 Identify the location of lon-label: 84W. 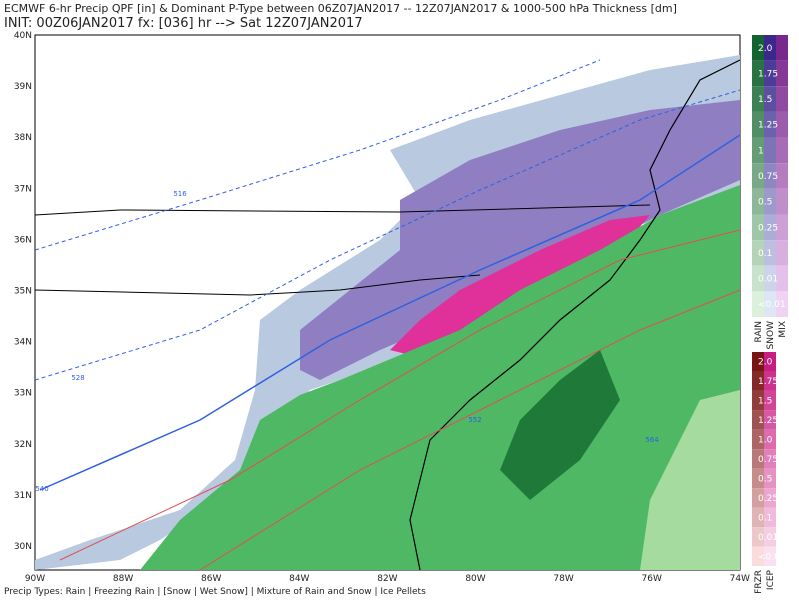
(299, 579).